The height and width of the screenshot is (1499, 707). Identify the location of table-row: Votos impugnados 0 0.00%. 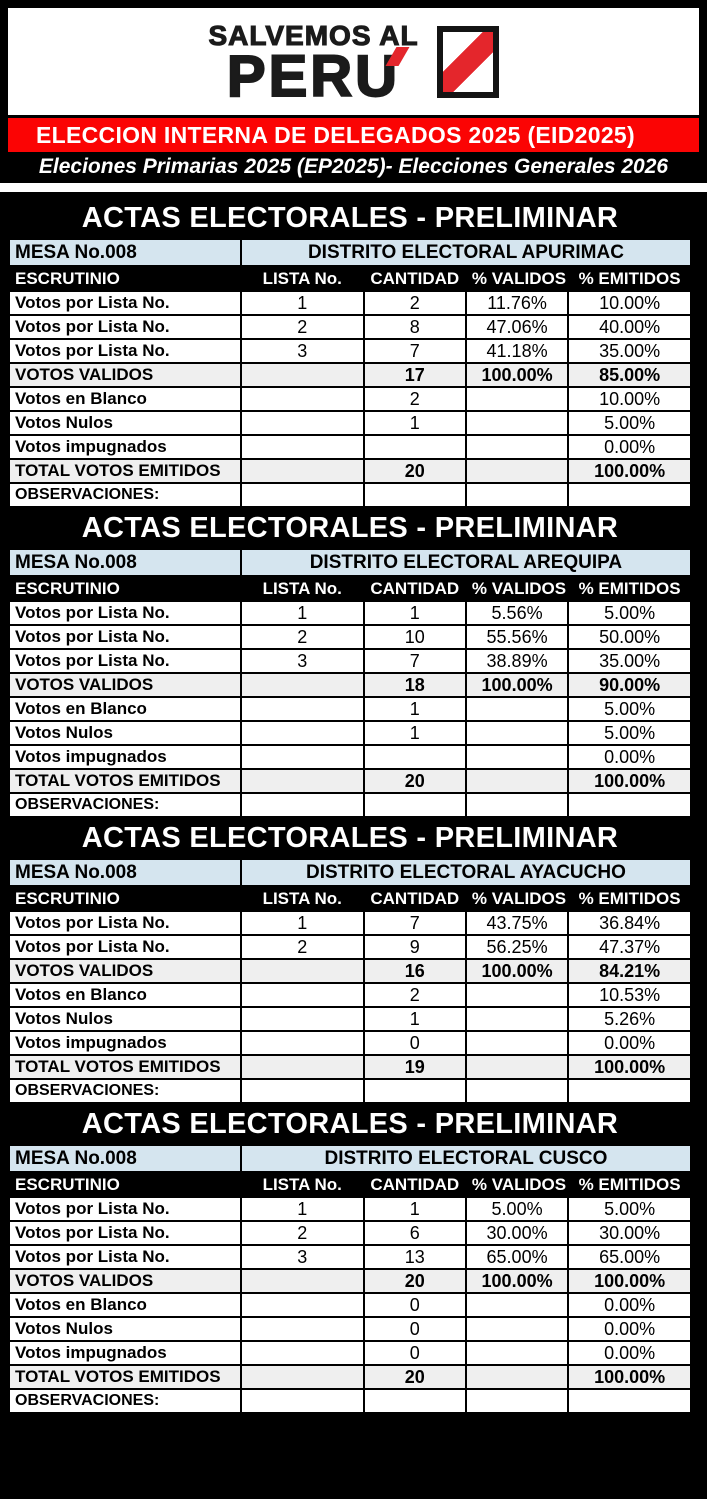
(350, 1043).